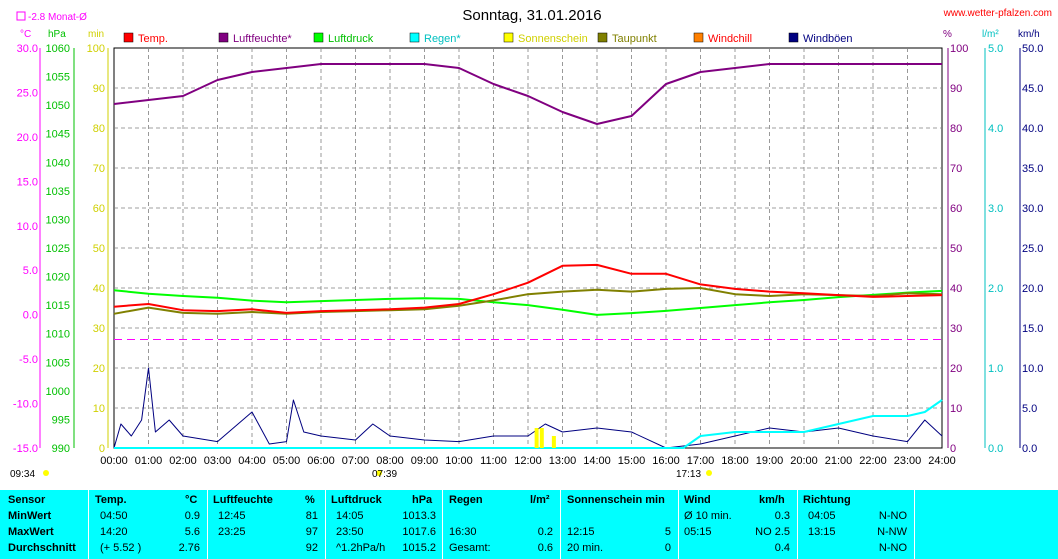 This screenshot has height=559, width=1058. What do you see at coordinates (58, 220) in the screenshot?
I see `pressure-tick-label: 1030` at bounding box center [58, 220].